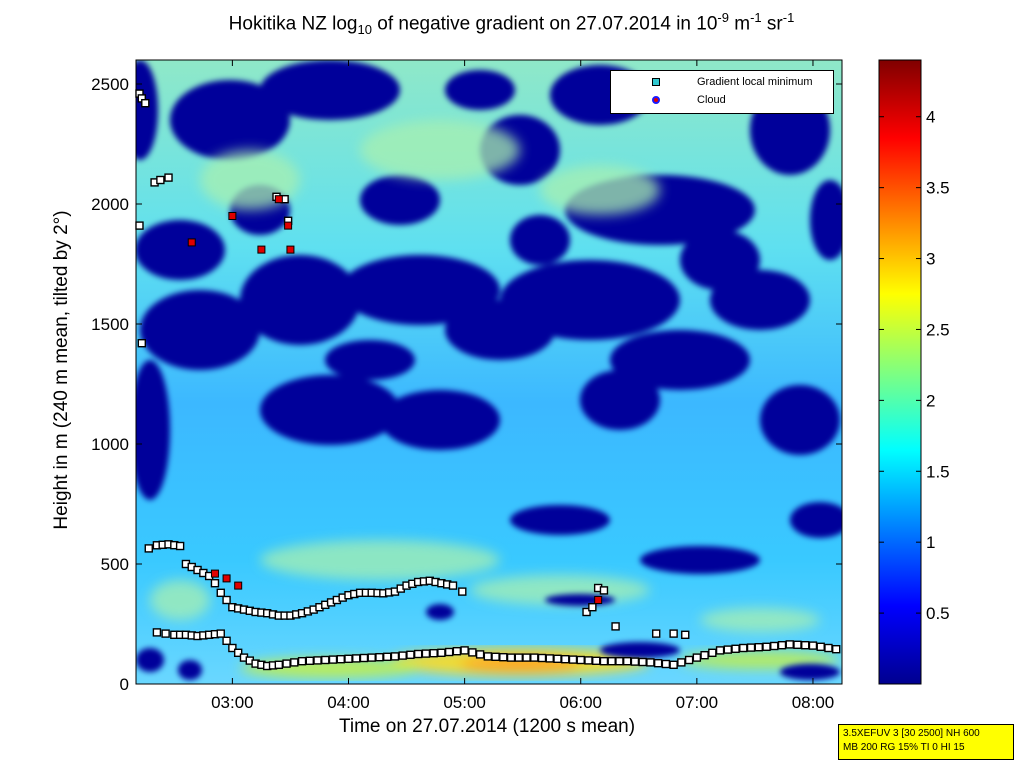 This screenshot has width=1023, height=767. What do you see at coordinates (930, 400) in the screenshot?
I see `colorbar-tick-label: 2` at bounding box center [930, 400].